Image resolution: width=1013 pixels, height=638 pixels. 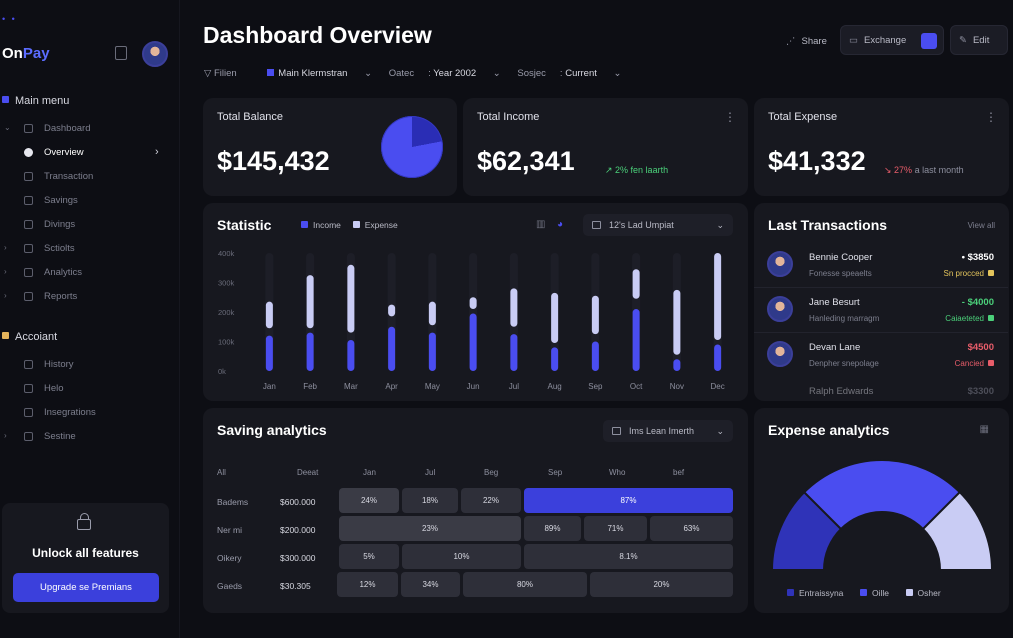 What do you see at coordinates (367, 584) in the screenshot?
I see `saving-segment: 12%` at bounding box center [367, 584].